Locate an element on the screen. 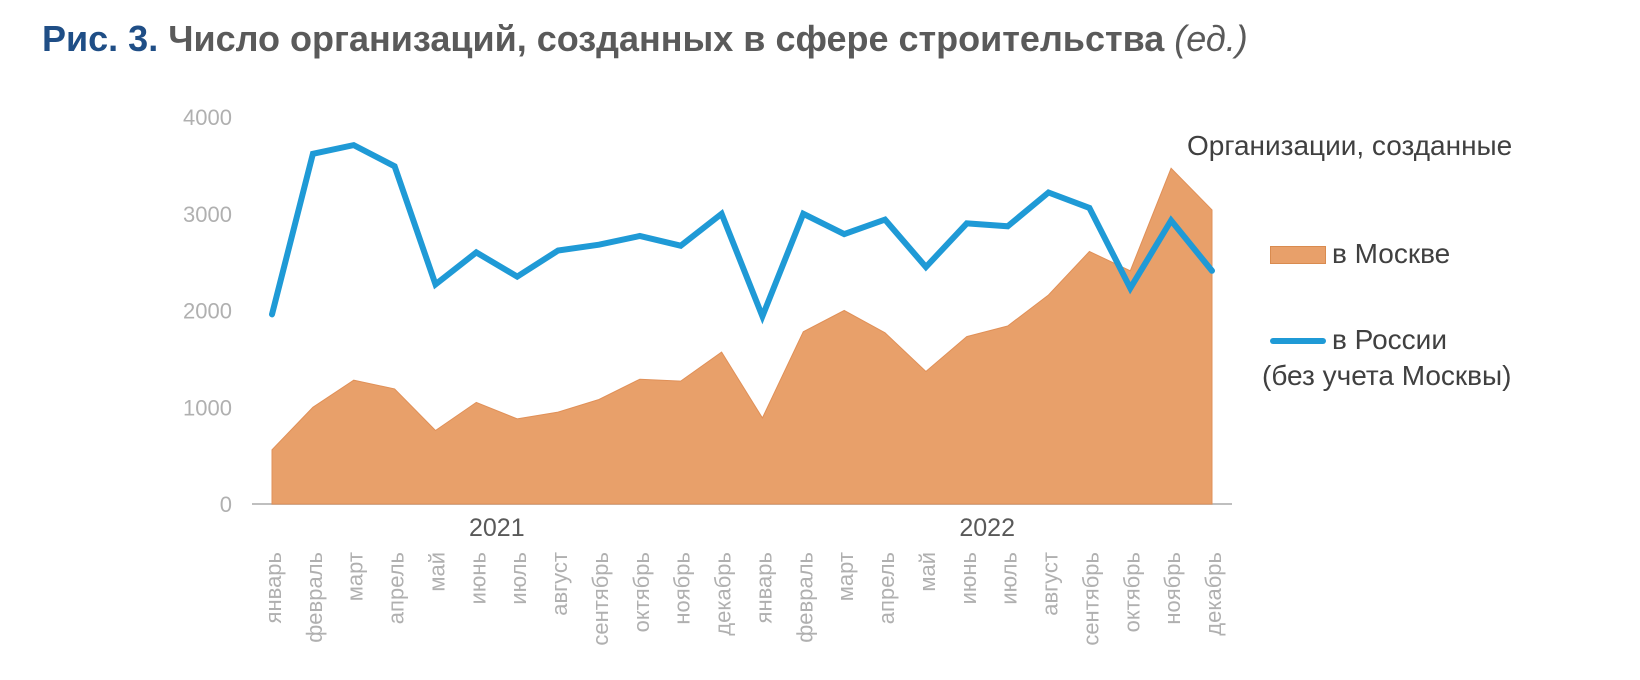 Image resolution: width=1640 pixels, height=680 pixels. legend-label-russia: в России is located at coordinates (1389, 339).